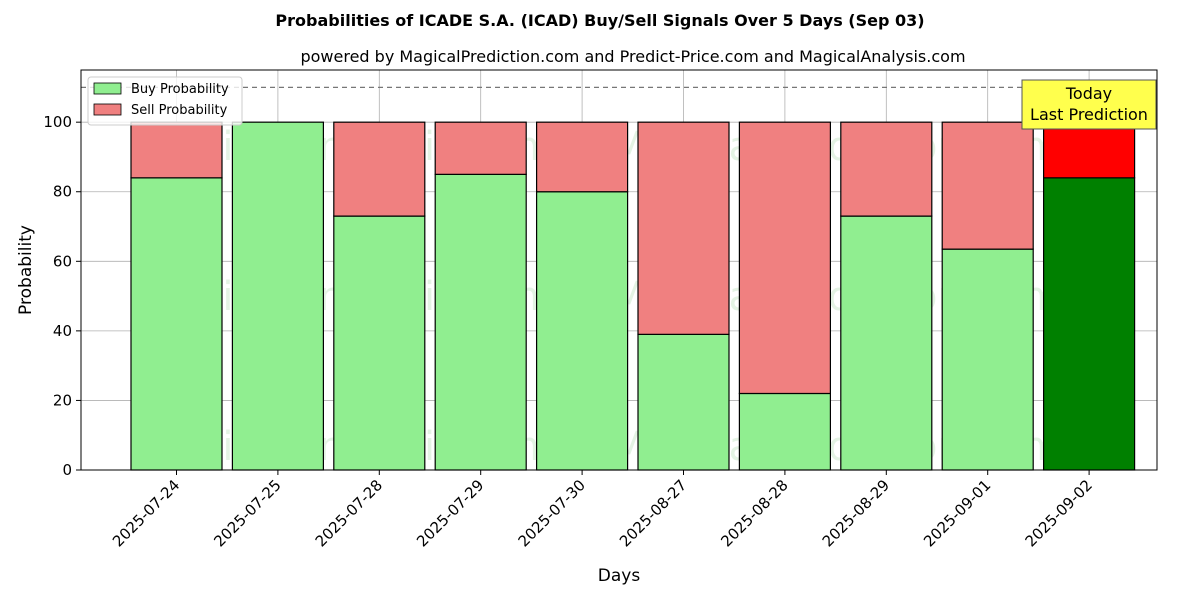 This screenshot has width=1200, height=600. What do you see at coordinates (146, 513) in the screenshot?
I see `x-tick-label: 2025-07-24` at bounding box center [146, 513].